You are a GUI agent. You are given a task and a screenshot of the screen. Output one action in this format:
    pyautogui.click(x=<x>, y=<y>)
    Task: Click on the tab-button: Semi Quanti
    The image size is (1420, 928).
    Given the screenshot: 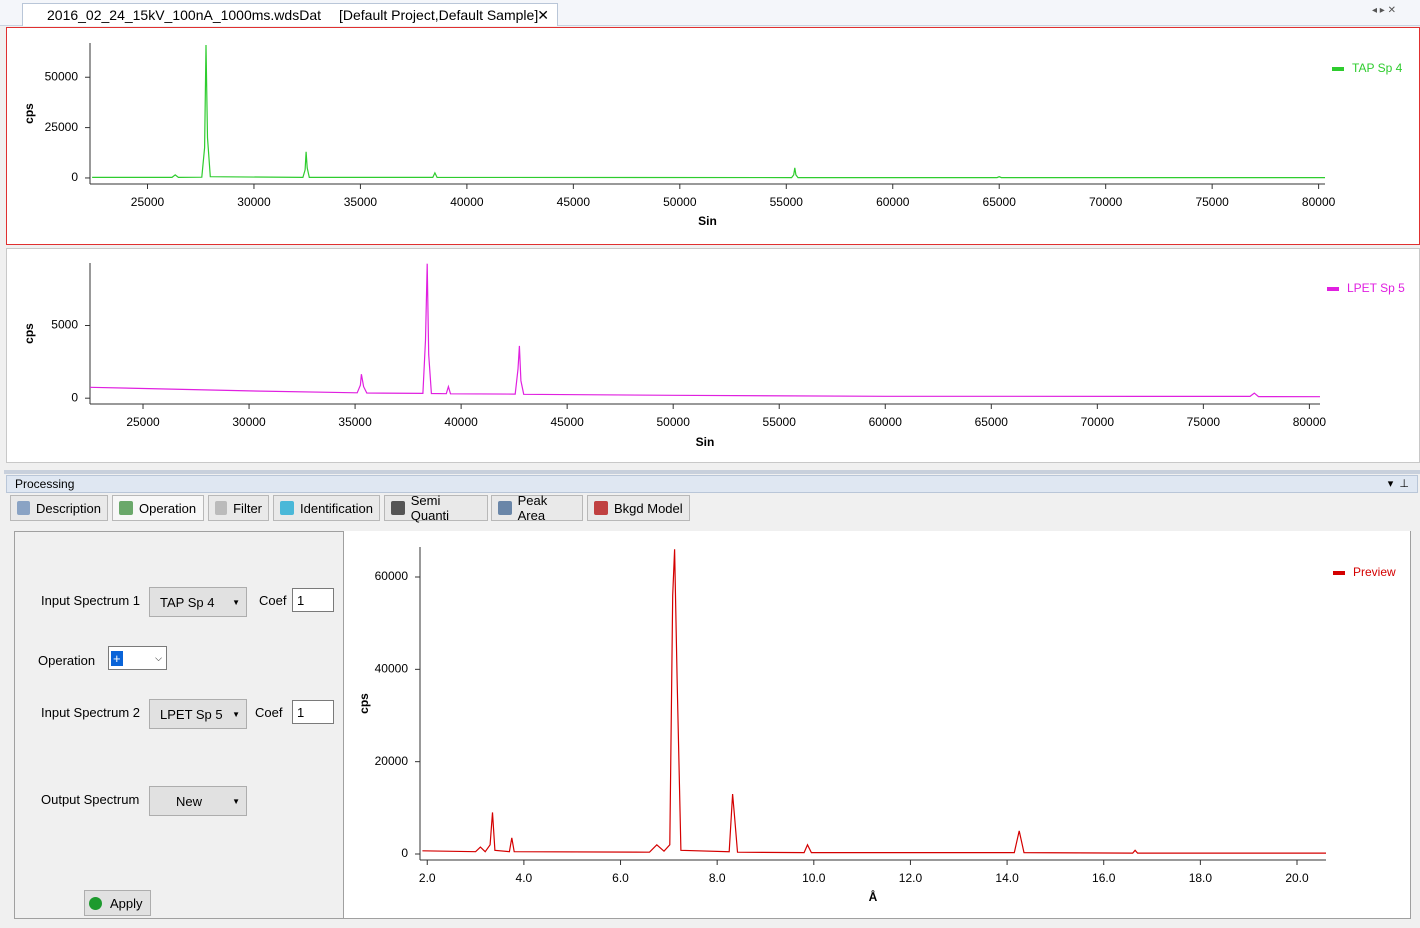 What is the action you would take?
    pyautogui.click(x=436, y=508)
    